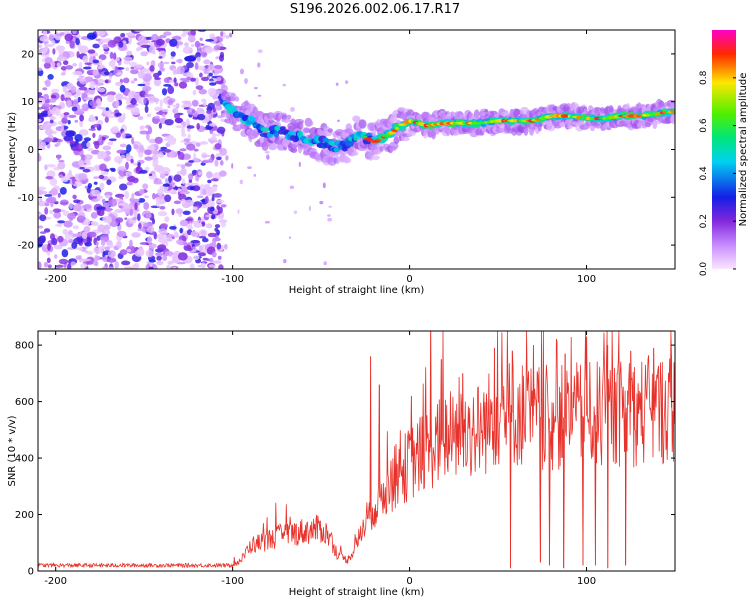 This screenshot has width=750, height=600. Describe the element at coordinates (232, 279) in the screenshot. I see `x-tick-label: -100` at that location.